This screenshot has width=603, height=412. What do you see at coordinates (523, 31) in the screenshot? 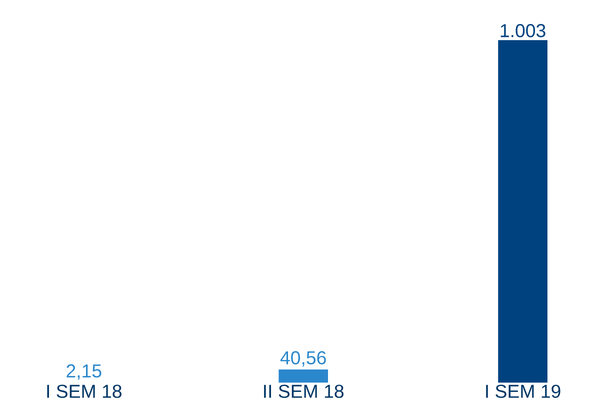
I see `data-label: 1.003` at bounding box center [523, 31].